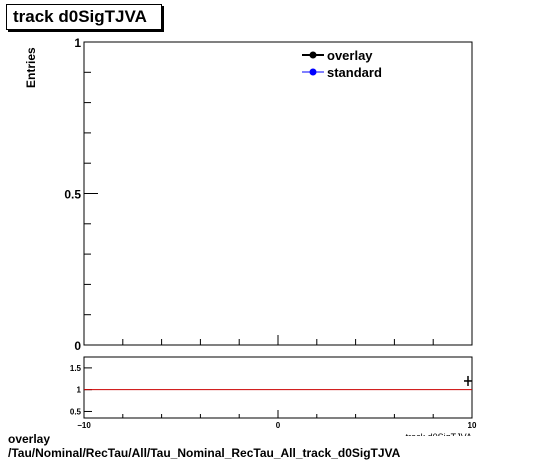 Image resolution: width=546 pixels, height=462 pixels. Describe the element at coordinates (80, 16) in the screenshot. I see `chart-title: track d0SigTJVA` at that location.